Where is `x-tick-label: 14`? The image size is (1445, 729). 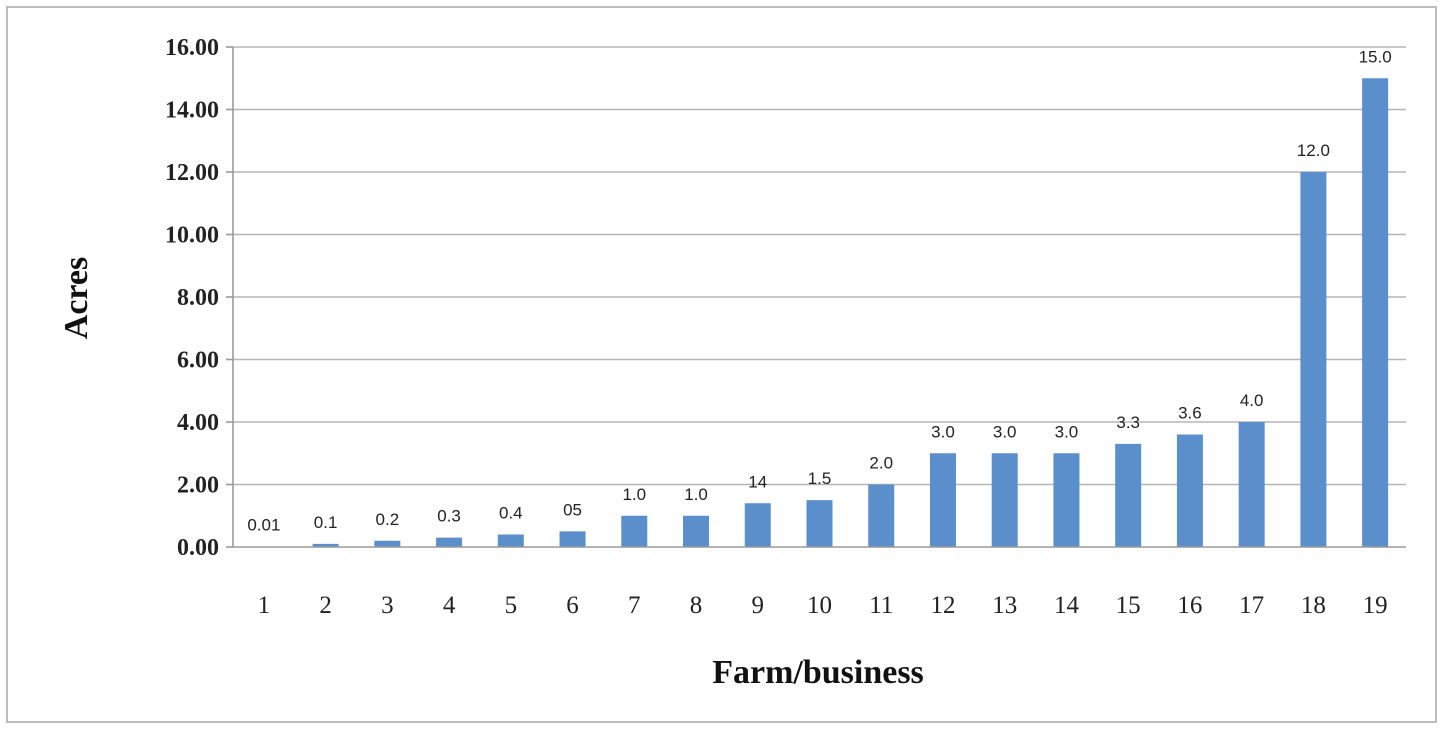 x-tick-label: 14 is located at coordinates (1067, 605).